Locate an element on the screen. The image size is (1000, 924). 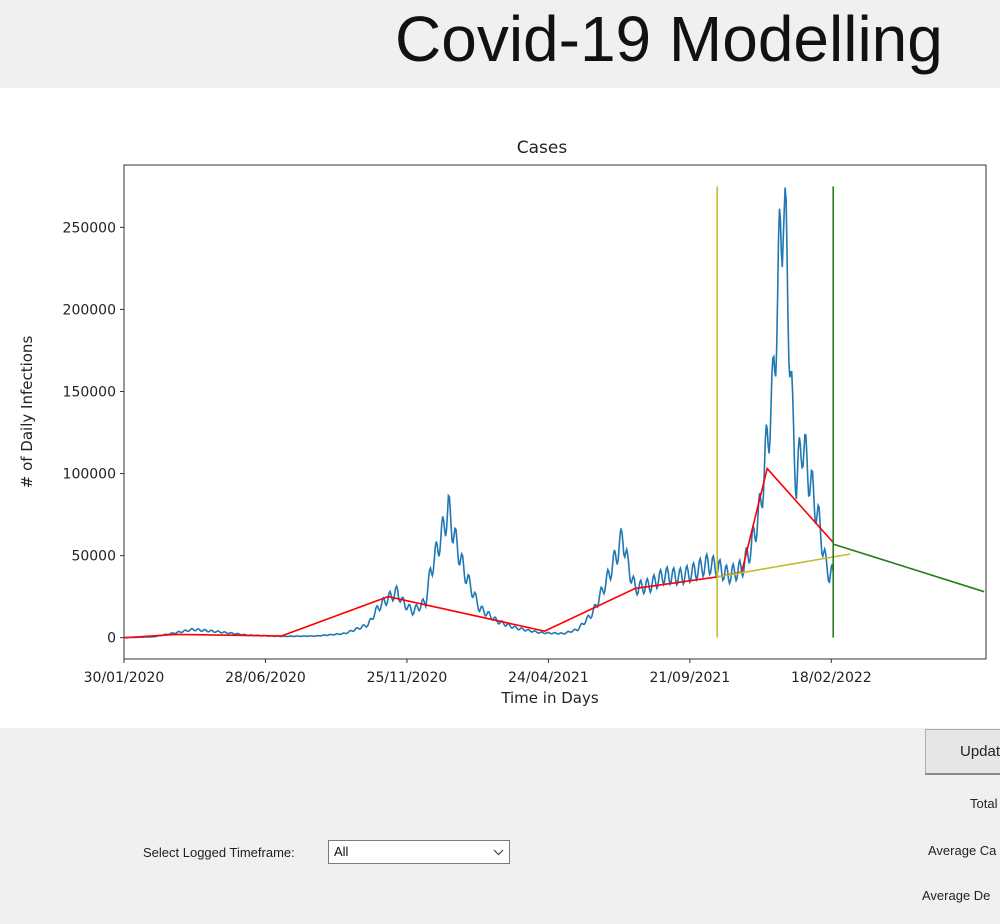
average-deaths-label: Average De is located at coordinates (956, 895).